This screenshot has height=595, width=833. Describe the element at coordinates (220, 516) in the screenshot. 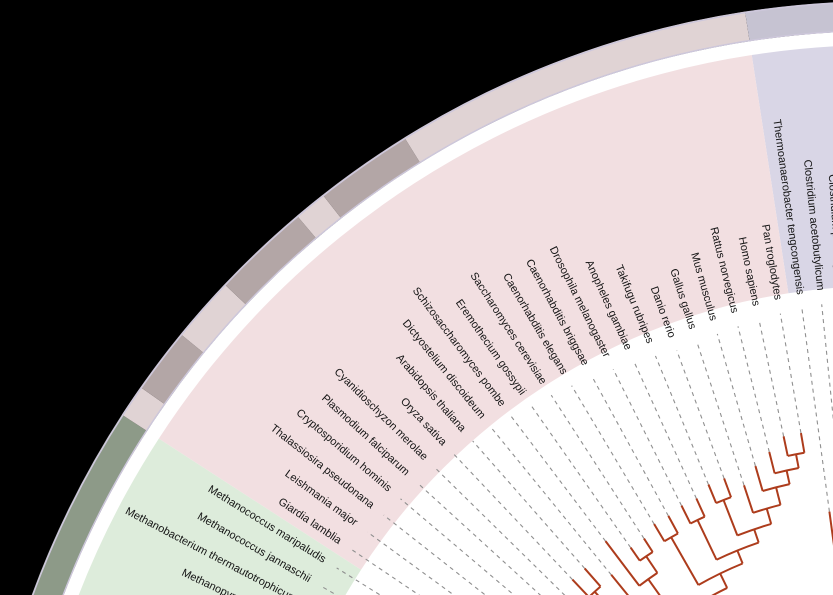

I see `domain-wedge-archaea` at that location.